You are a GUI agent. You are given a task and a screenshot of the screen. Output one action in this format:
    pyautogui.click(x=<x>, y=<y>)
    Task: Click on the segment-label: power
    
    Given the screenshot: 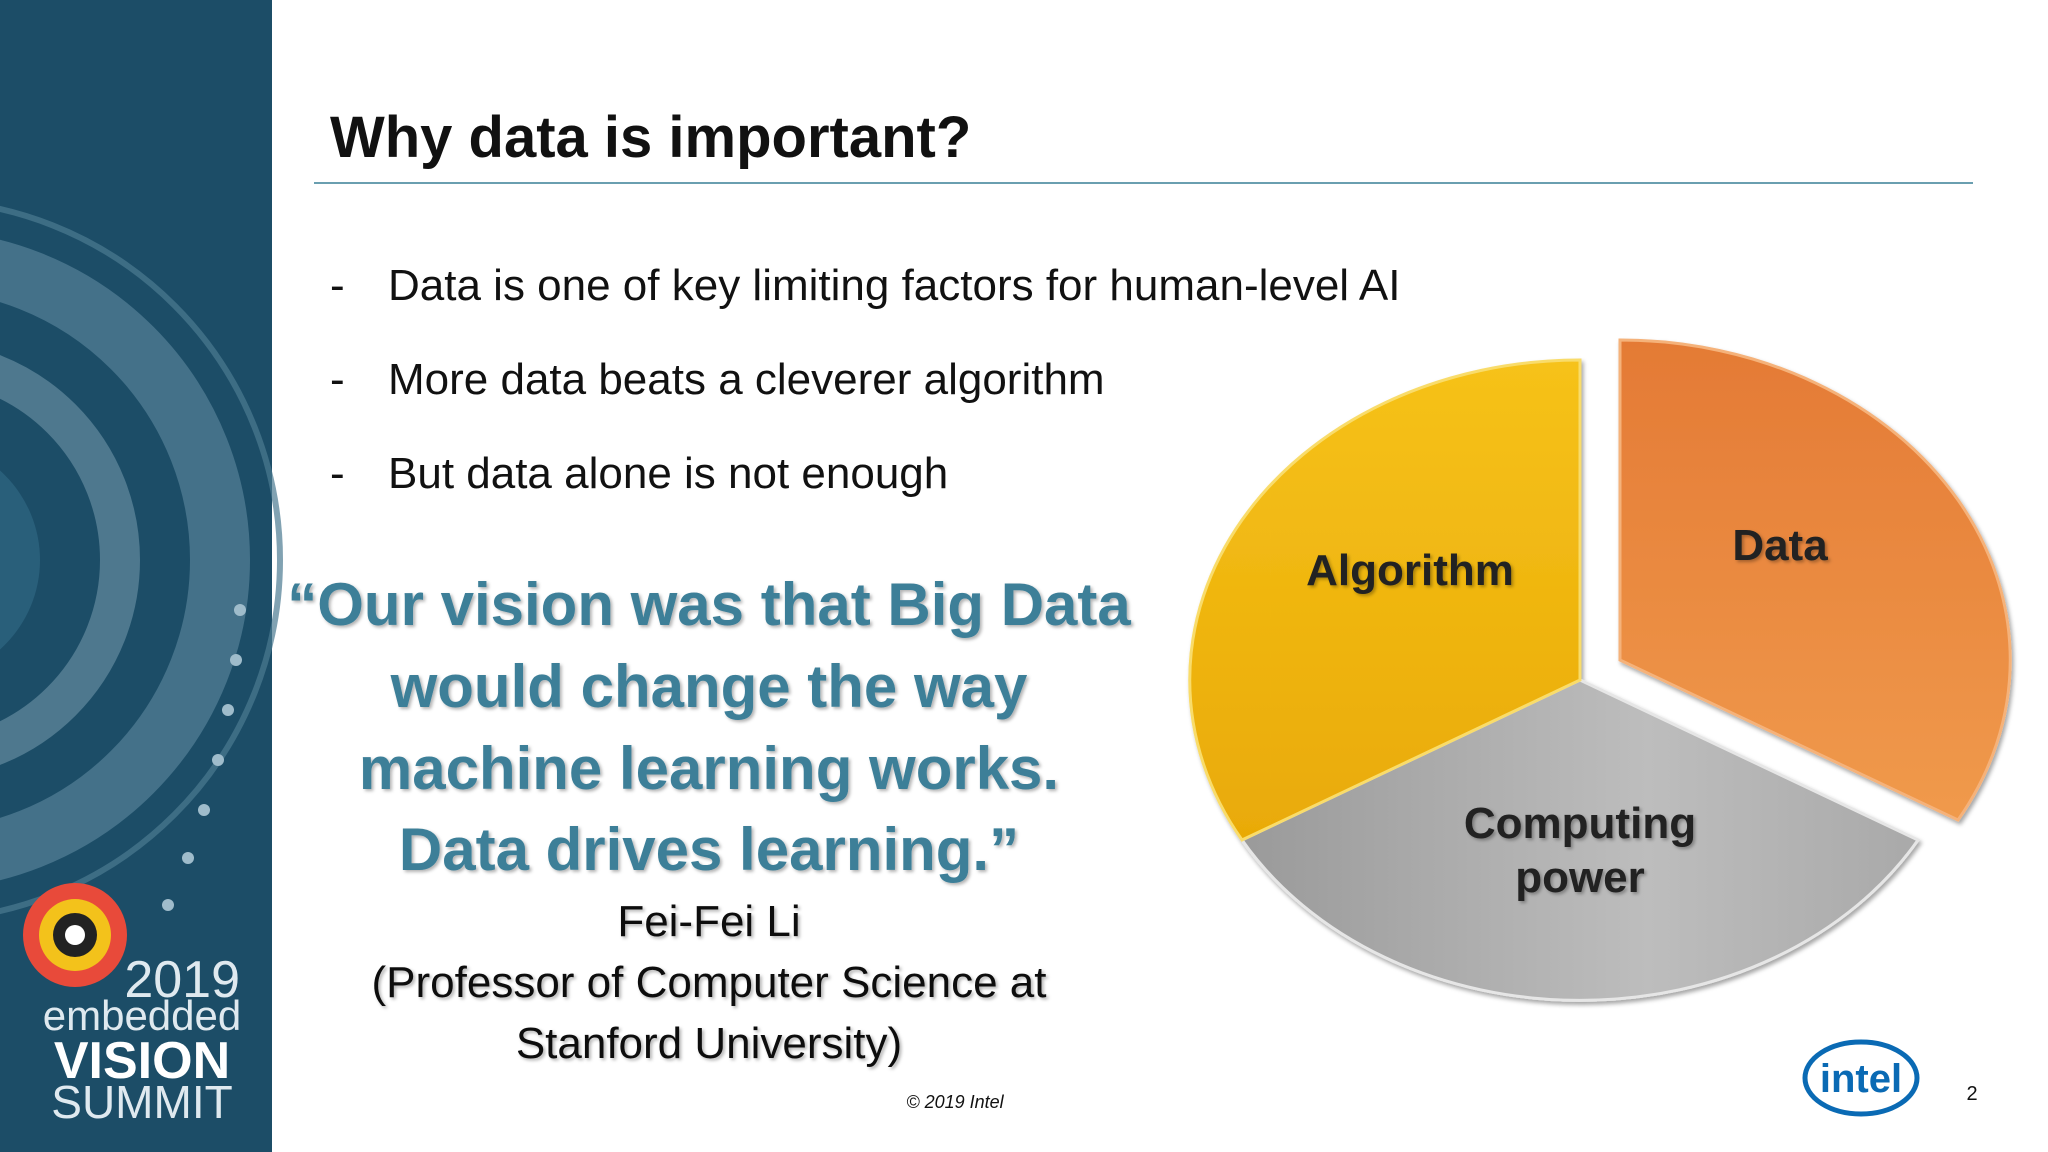 What is the action you would take?
    pyautogui.click(x=1580, y=877)
    